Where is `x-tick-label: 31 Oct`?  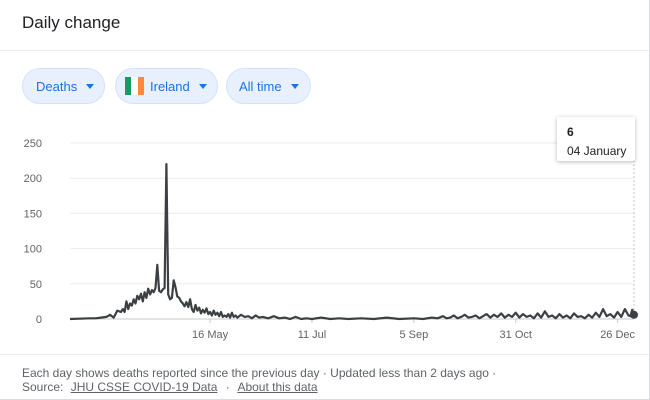
x-tick-label: 31 Oct is located at coordinates (516, 335).